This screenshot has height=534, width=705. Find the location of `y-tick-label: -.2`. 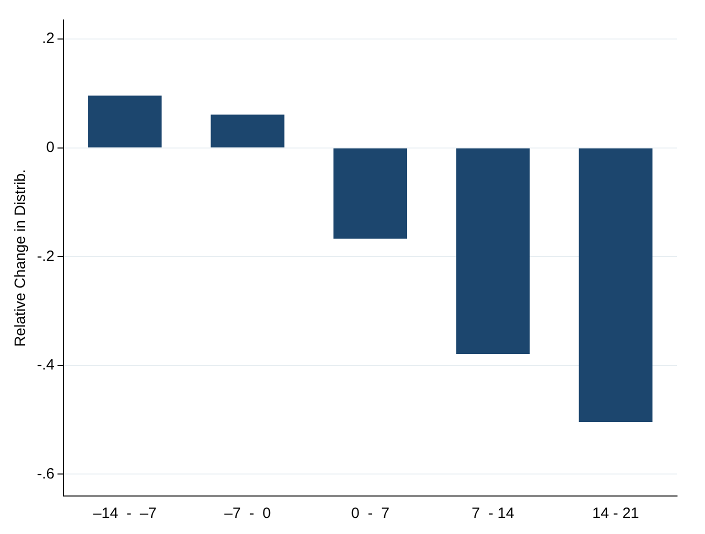

y-tick-label: -.2 is located at coordinates (45, 256).